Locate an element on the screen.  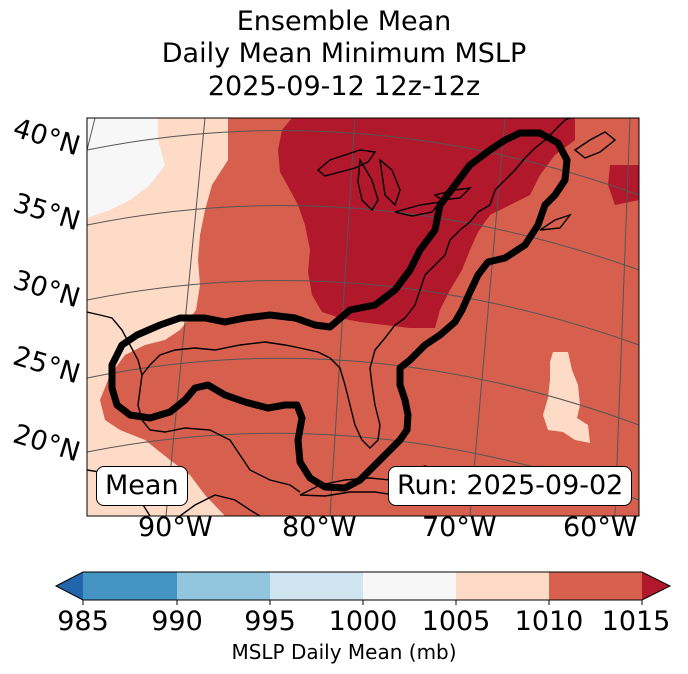
lon-label-70w: 70°W is located at coordinates (459, 527).